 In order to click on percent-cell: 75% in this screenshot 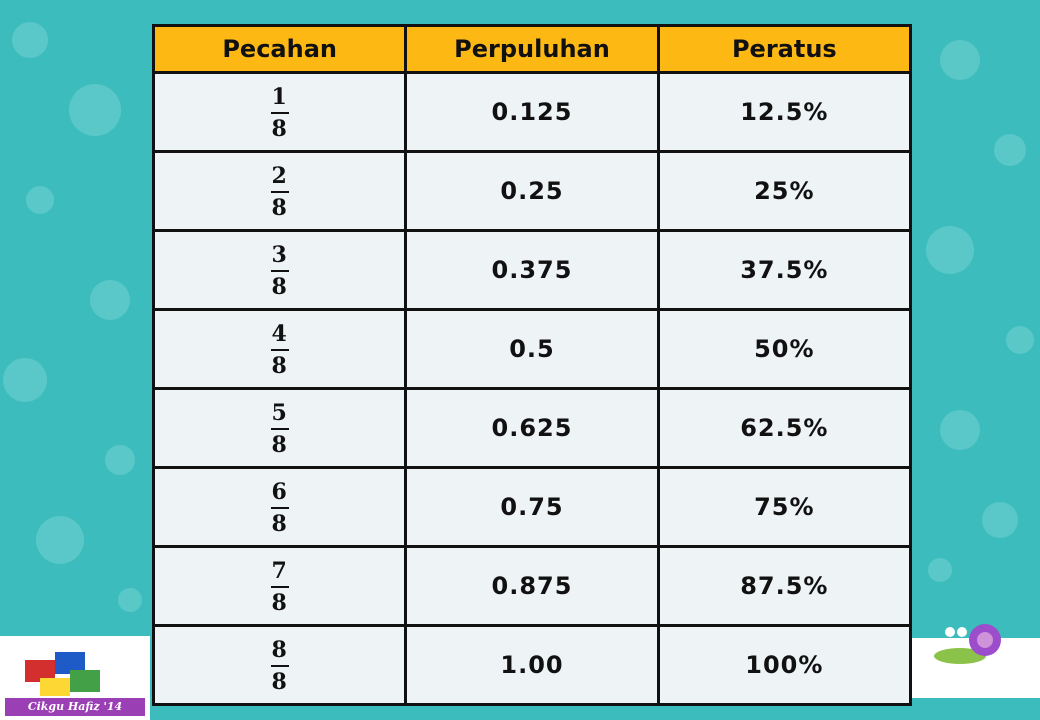, I will do `click(784, 507)`.